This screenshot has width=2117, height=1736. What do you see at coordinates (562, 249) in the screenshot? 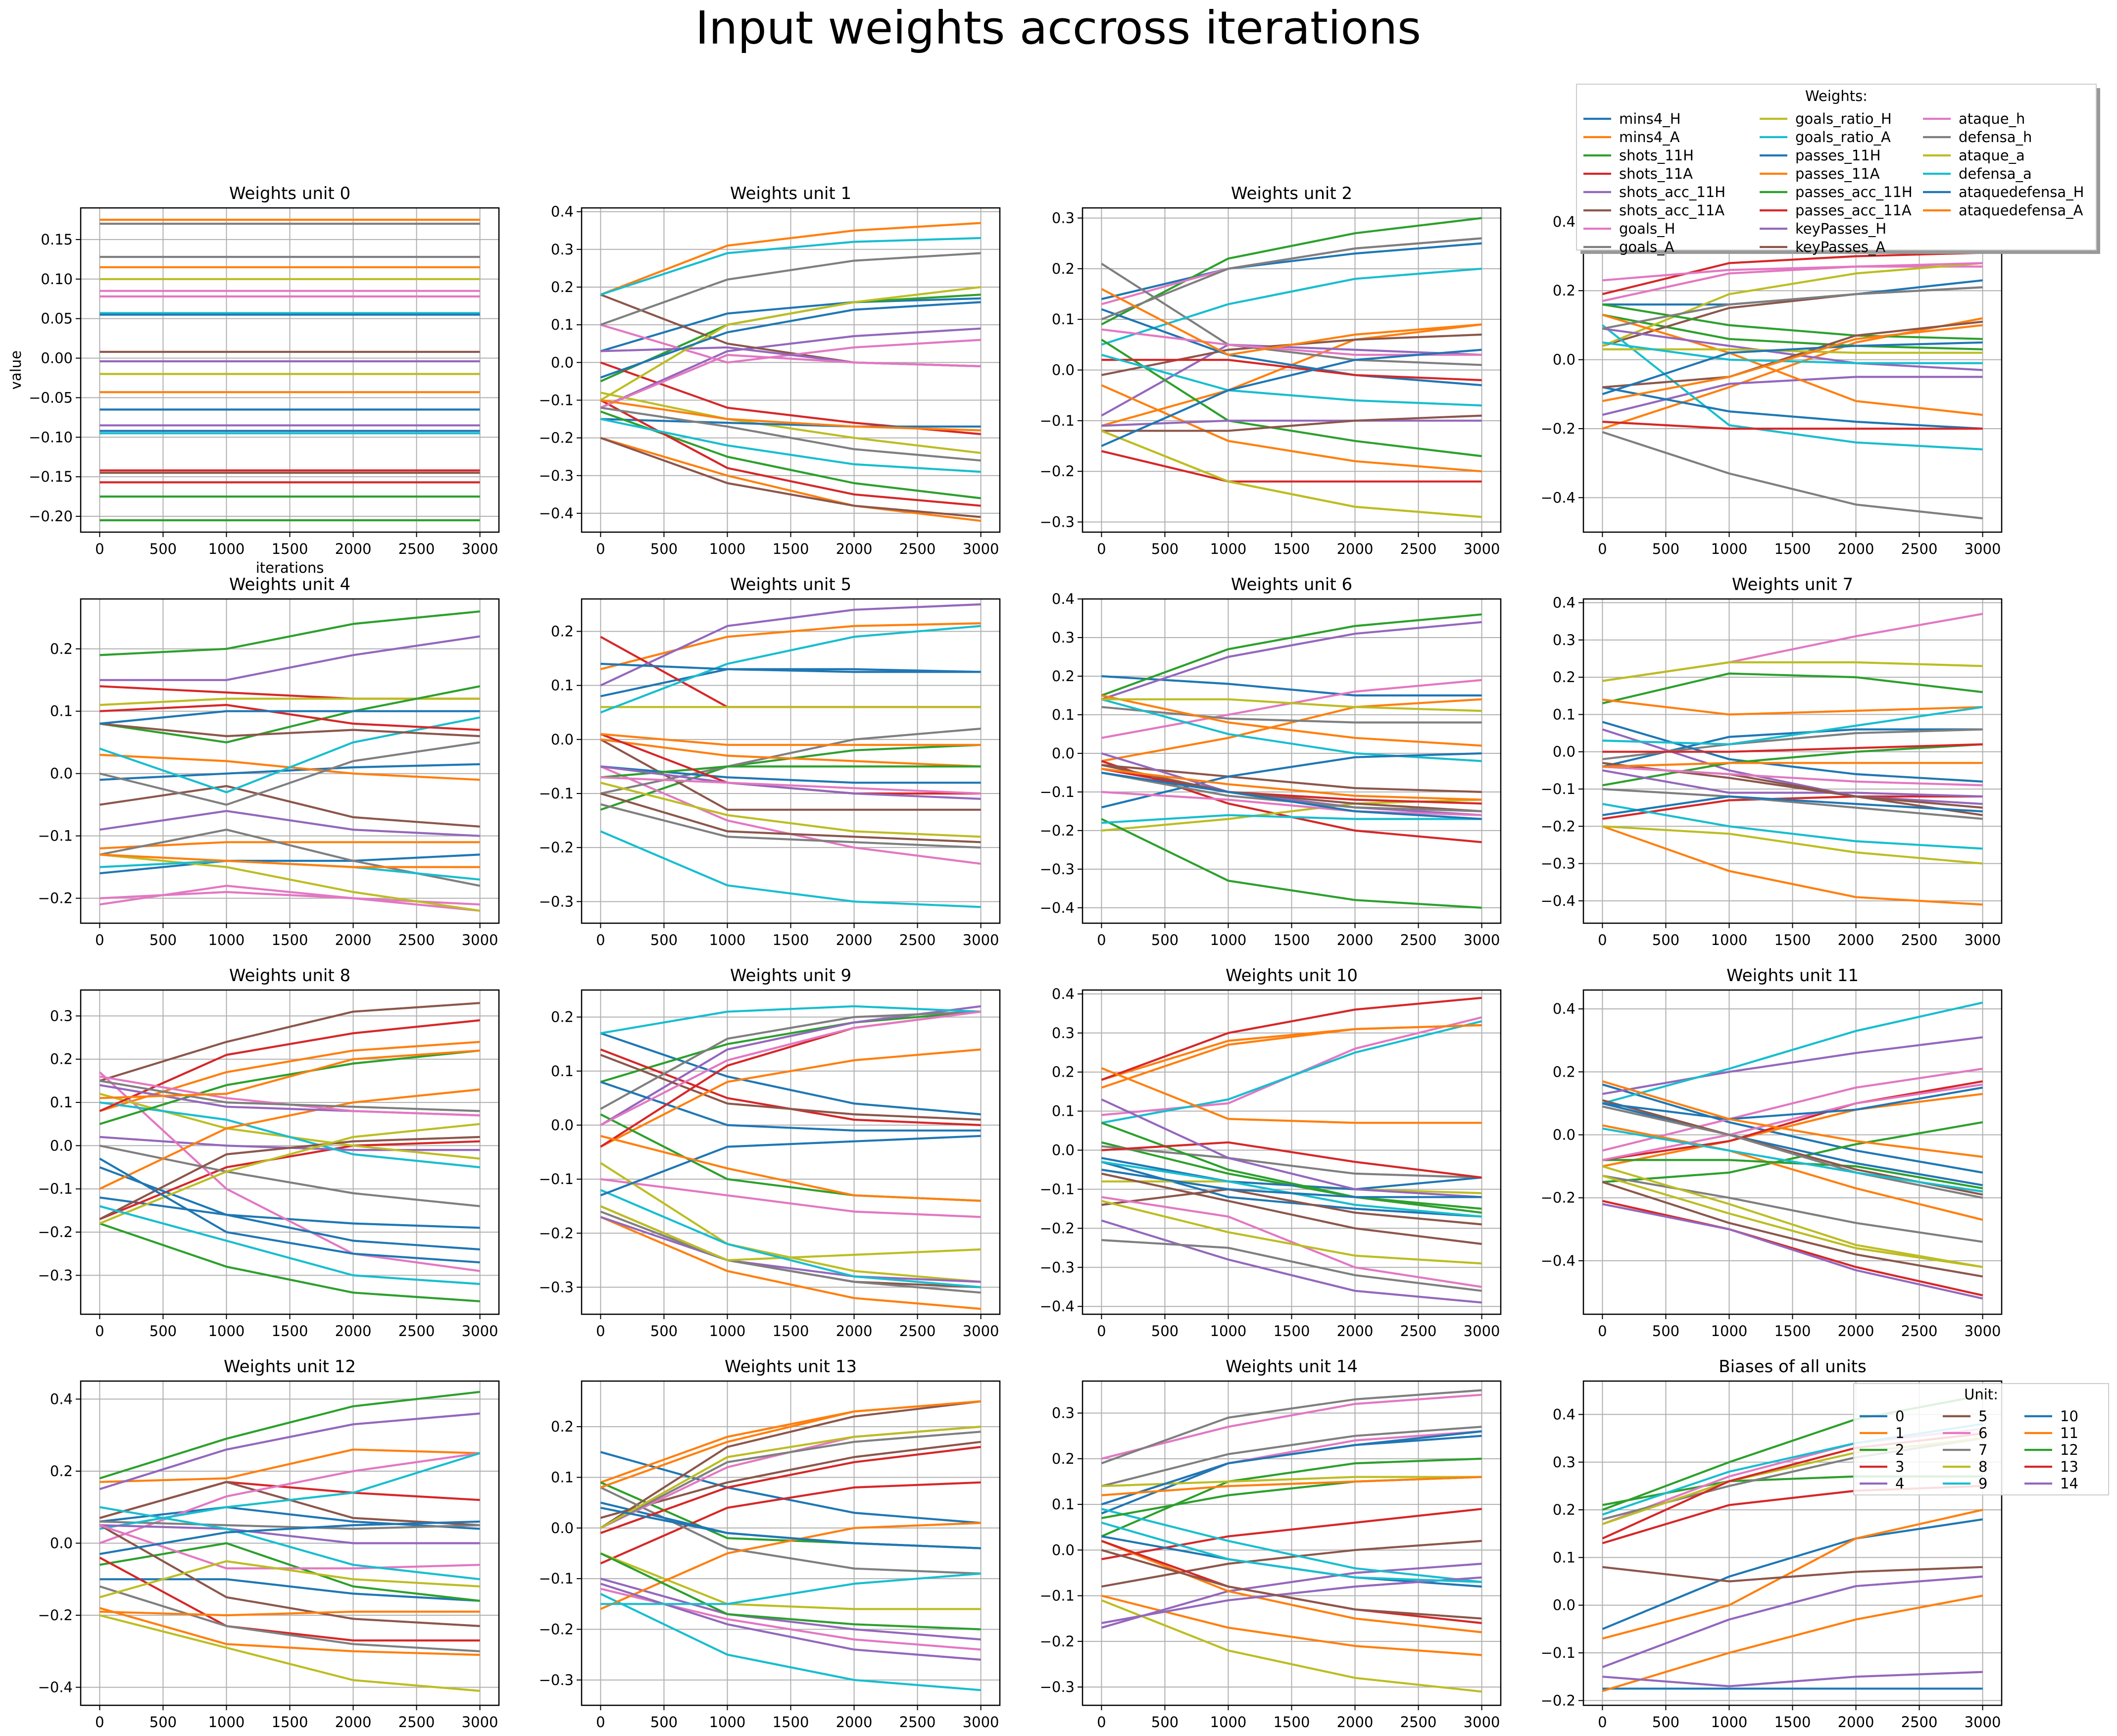
I see `y-tick-label: 0.3` at bounding box center [562, 249].